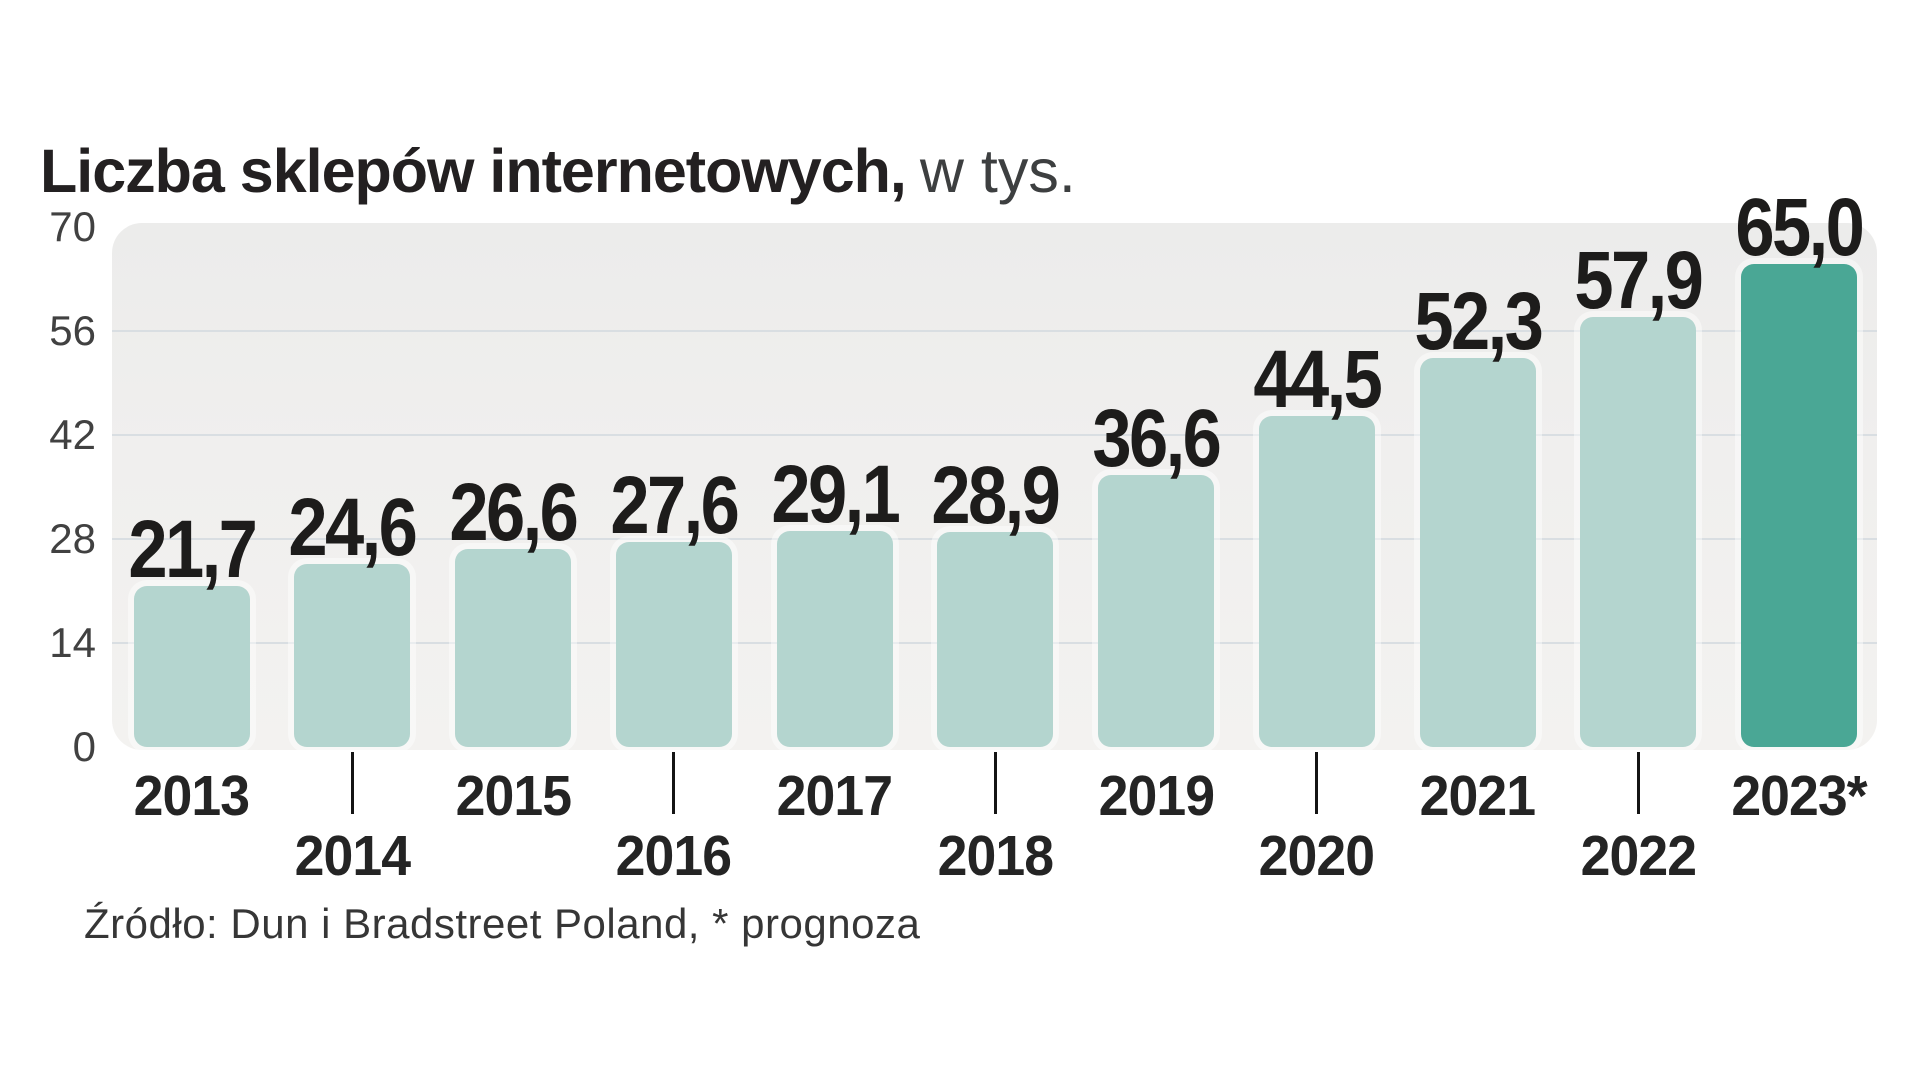 The image size is (1920, 1080). What do you see at coordinates (1479, 322) in the screenshot?
I see `bar-value-label: 52,3` at bounding box center [1479, 322].